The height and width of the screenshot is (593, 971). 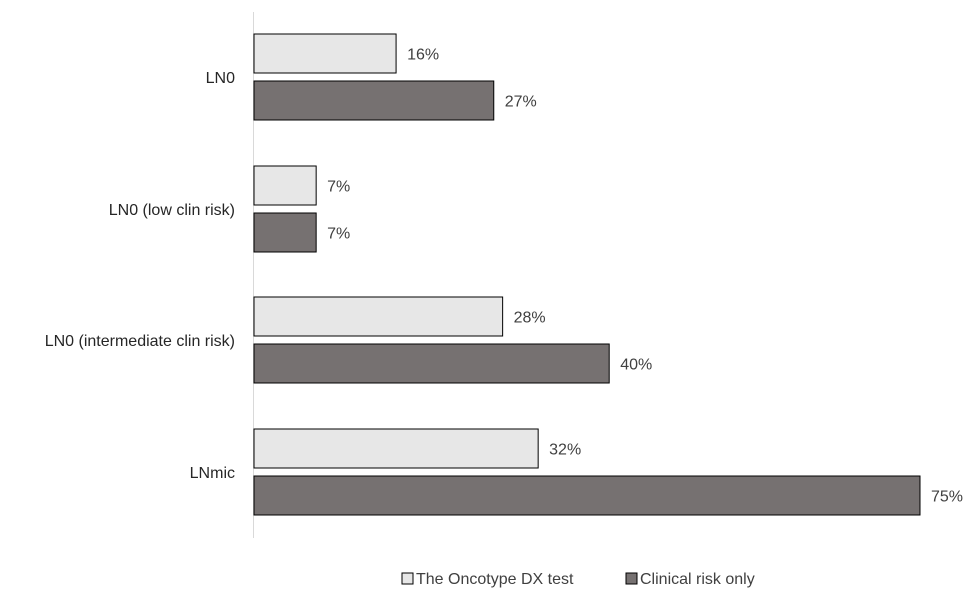 What do you see at coordinates (338, 187) in the screenshot?
I see `value-label-oncotype-1: 7%` at bounding box center [338, 187].